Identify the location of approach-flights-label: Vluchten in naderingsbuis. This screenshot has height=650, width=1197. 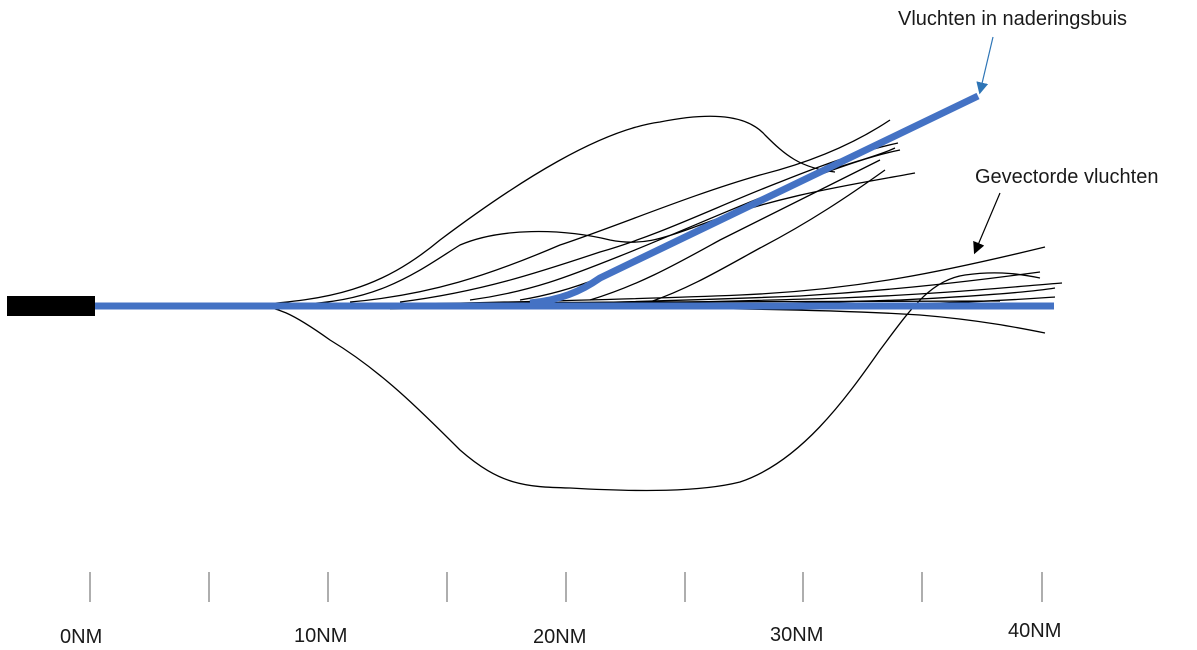
(1013, 19).